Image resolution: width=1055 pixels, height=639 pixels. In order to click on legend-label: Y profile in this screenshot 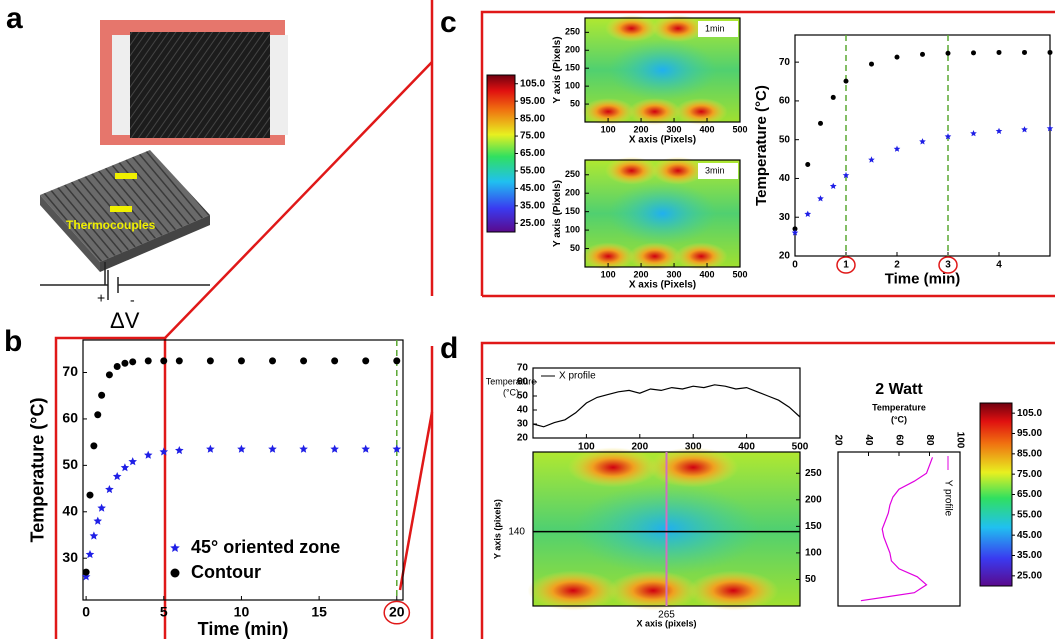, I will do `click(947, 498)`.